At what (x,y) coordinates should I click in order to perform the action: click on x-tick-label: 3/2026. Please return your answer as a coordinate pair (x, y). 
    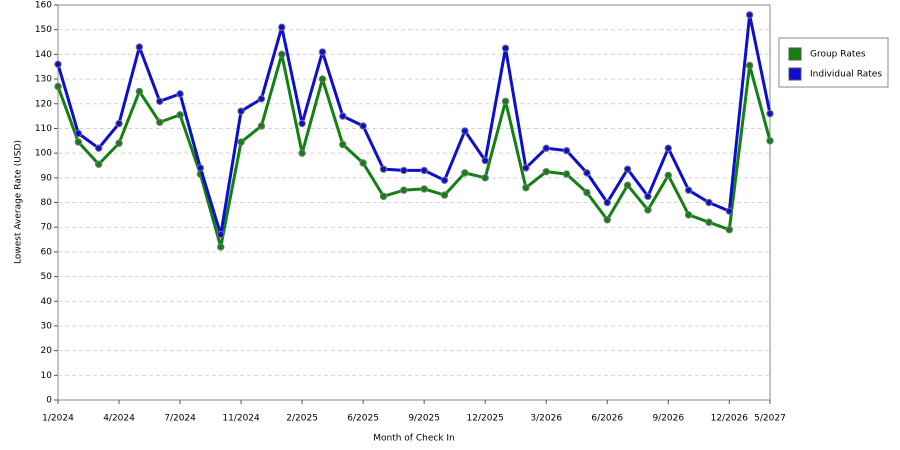
    Looking at the image, I should click on (546, 419).